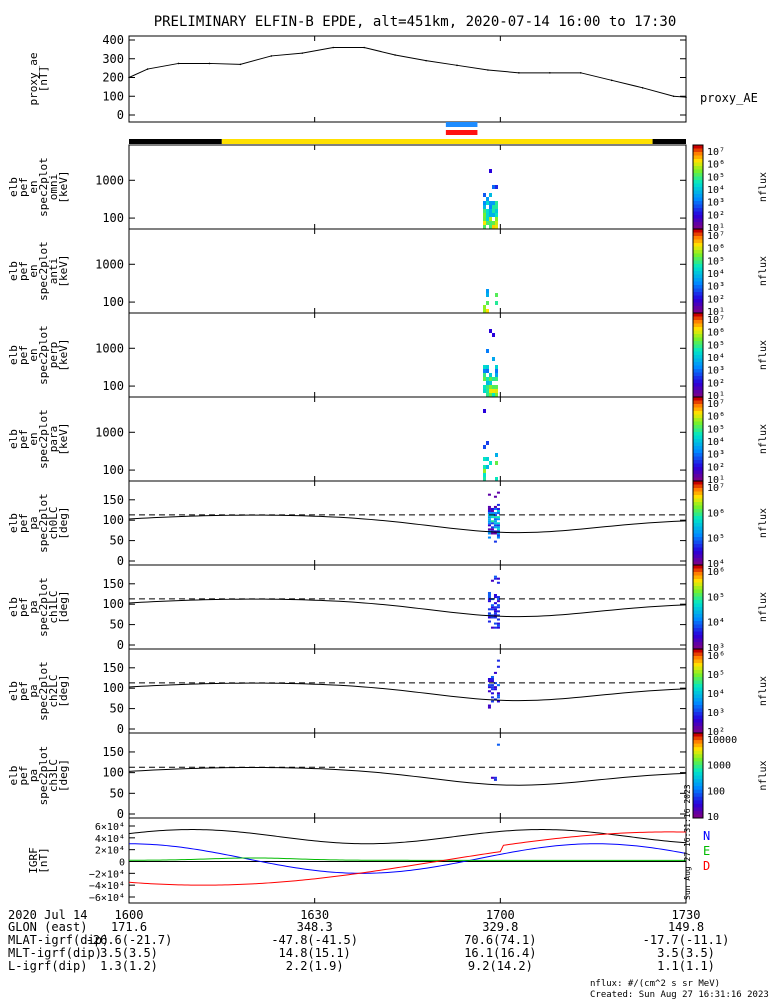 The height and width of the screenshot is (1000, 775). Describe the element at coordinates (716, 467) in the screenshot. I see `para-colorbar-tick-5: 10²` at that location.